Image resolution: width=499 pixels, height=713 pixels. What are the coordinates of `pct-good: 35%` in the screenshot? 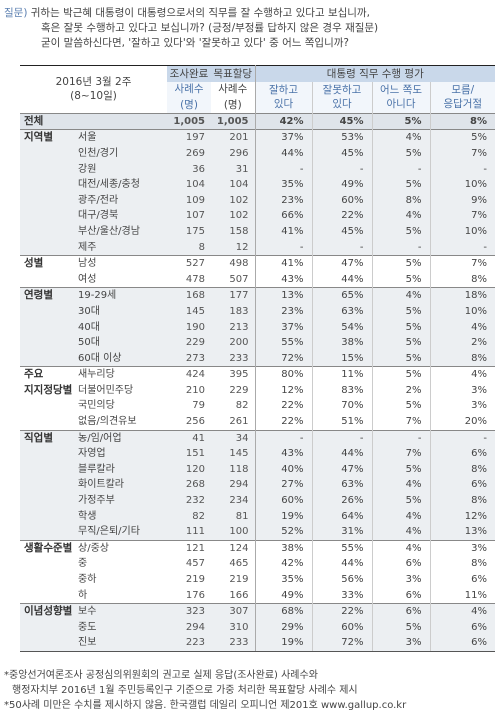 It's located at (284, 580).